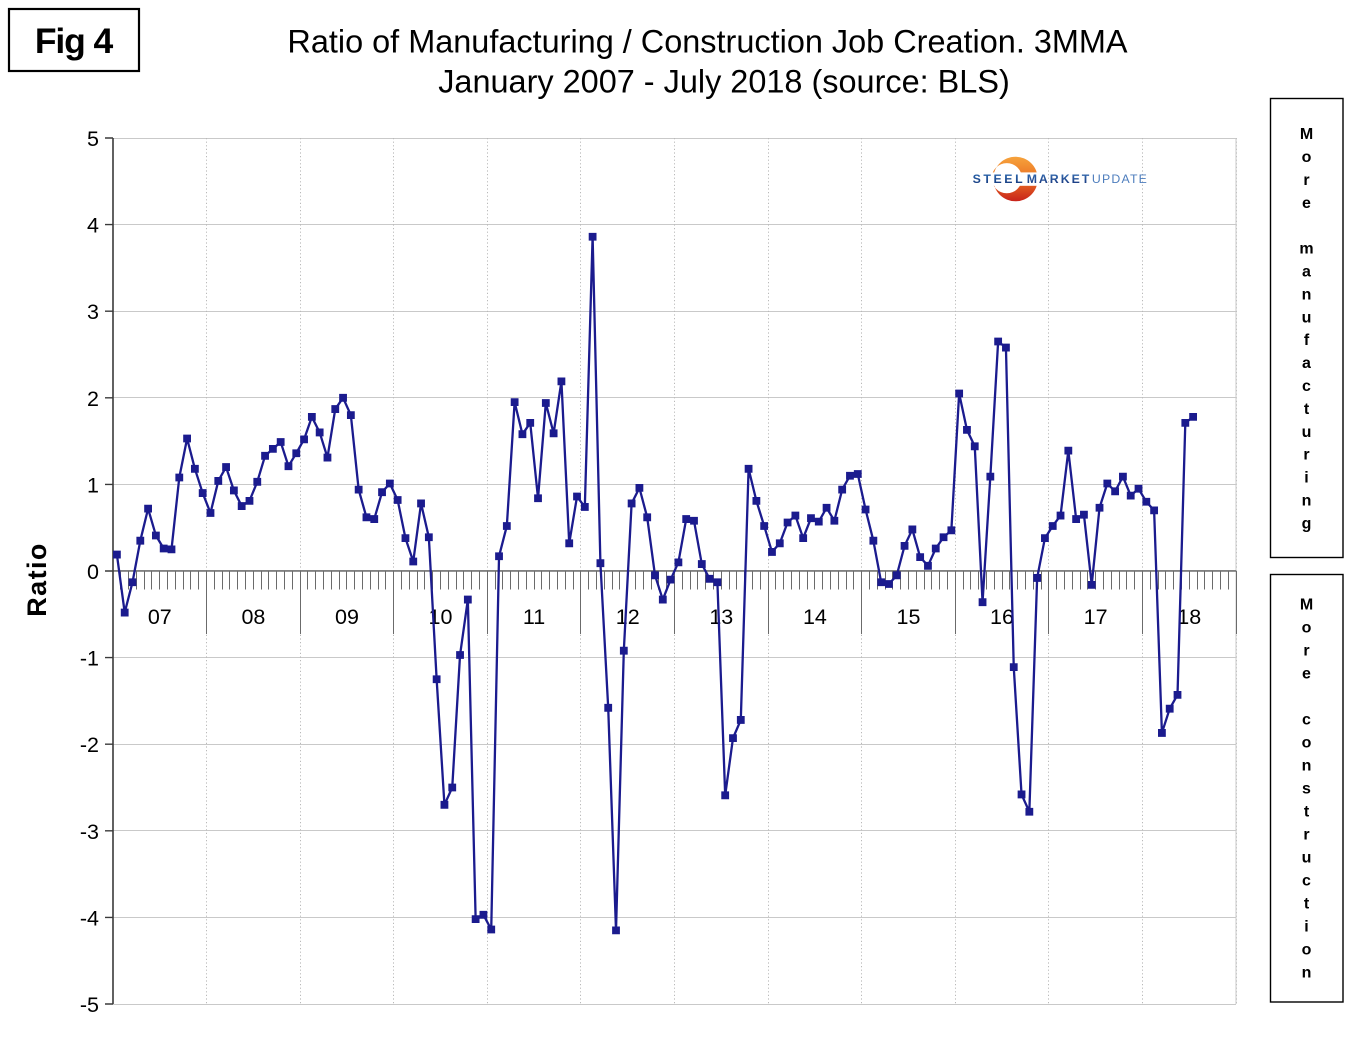 The width and height of the screenshot is (1350, 1051). I want to click on svg-text: 11, so click(534, 617).